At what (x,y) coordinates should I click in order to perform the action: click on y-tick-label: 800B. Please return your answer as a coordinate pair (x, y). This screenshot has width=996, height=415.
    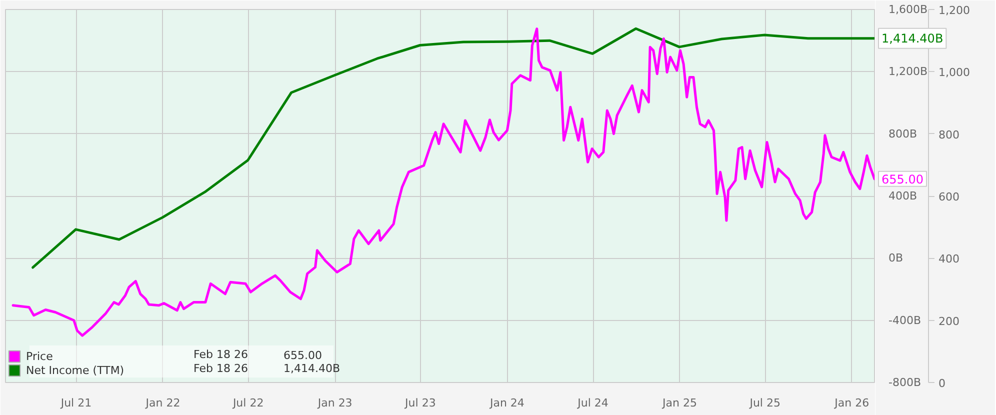
    Looking at the image, I should click on (903, 133).